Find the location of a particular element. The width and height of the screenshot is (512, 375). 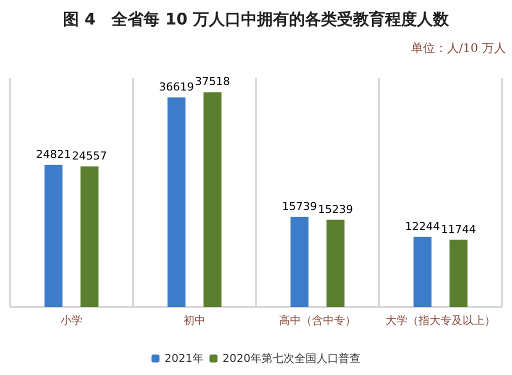

data-label: 12244 is located at coordinates (422, 226).